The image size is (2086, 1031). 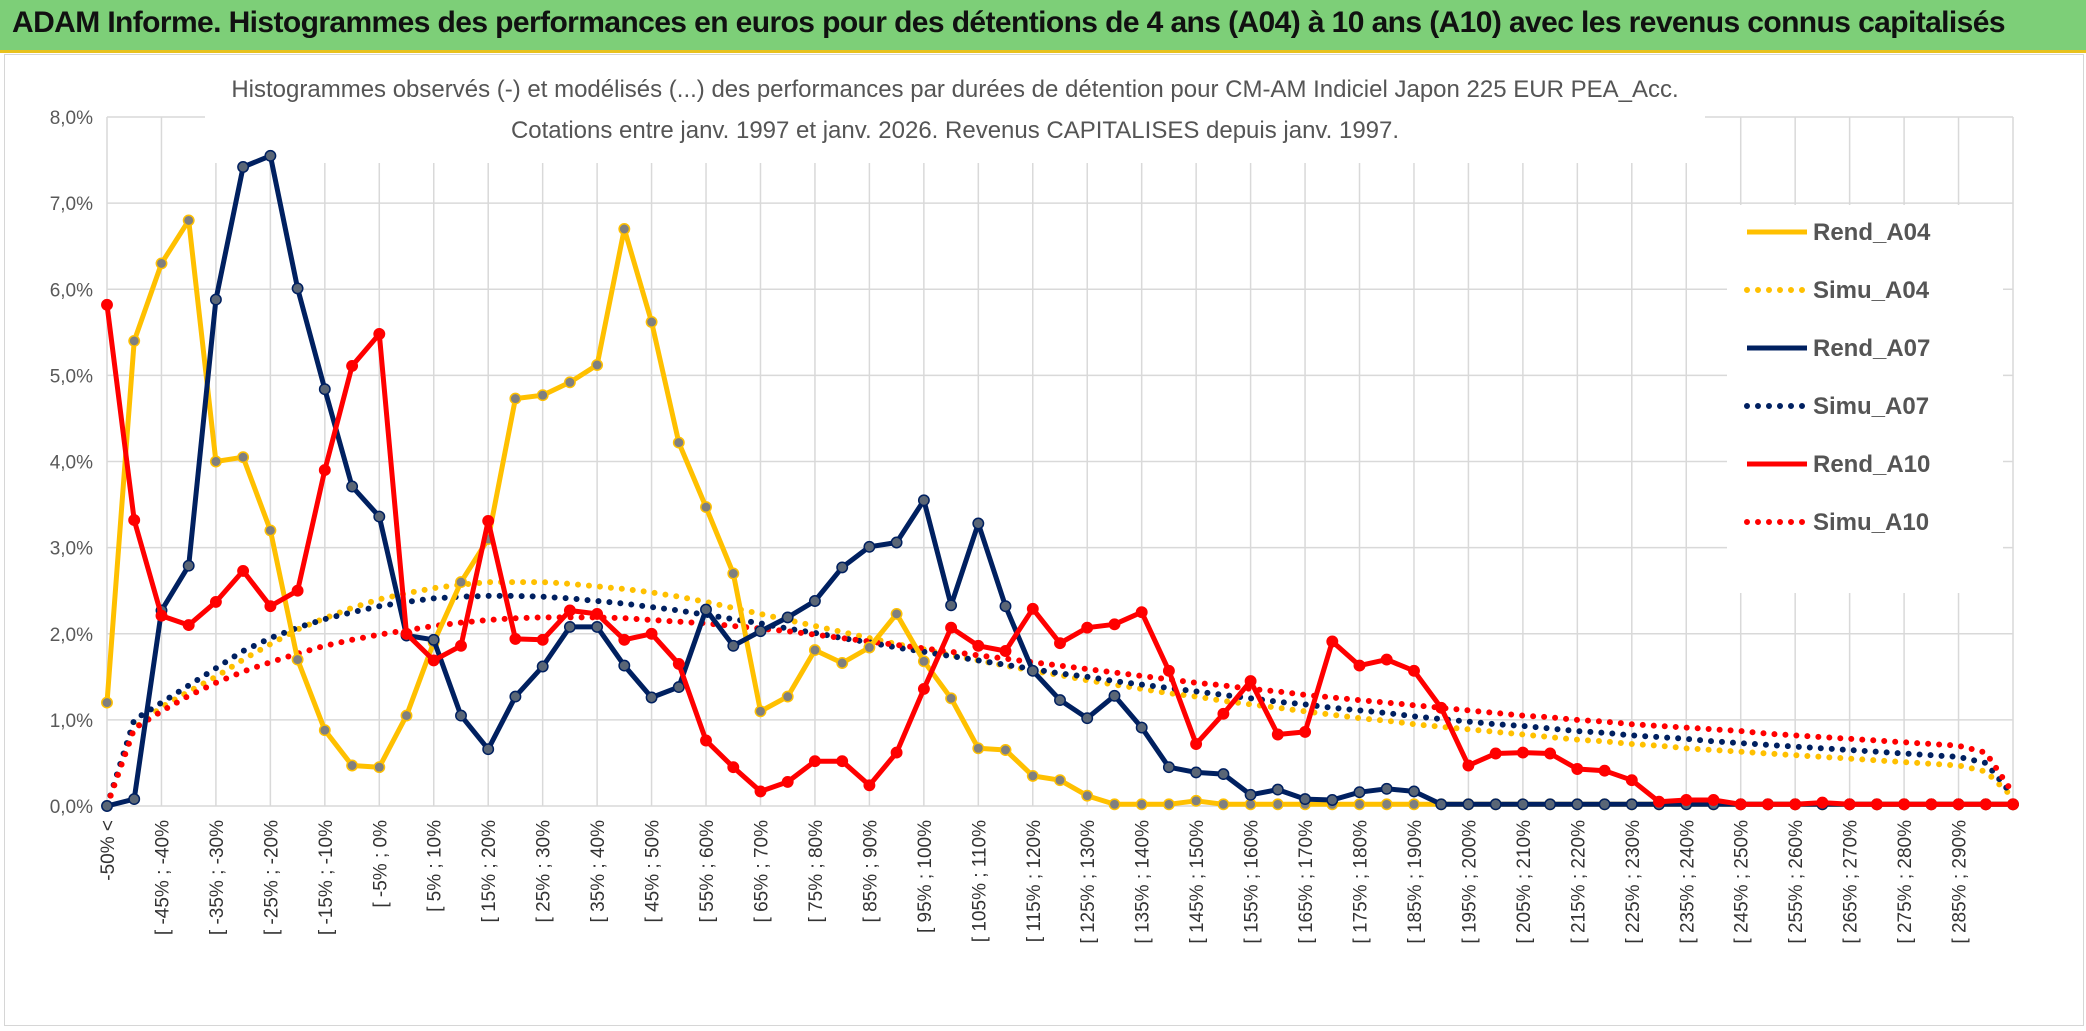 I want to click on x-tick-label: -50% <, so click(x=108, y=850).